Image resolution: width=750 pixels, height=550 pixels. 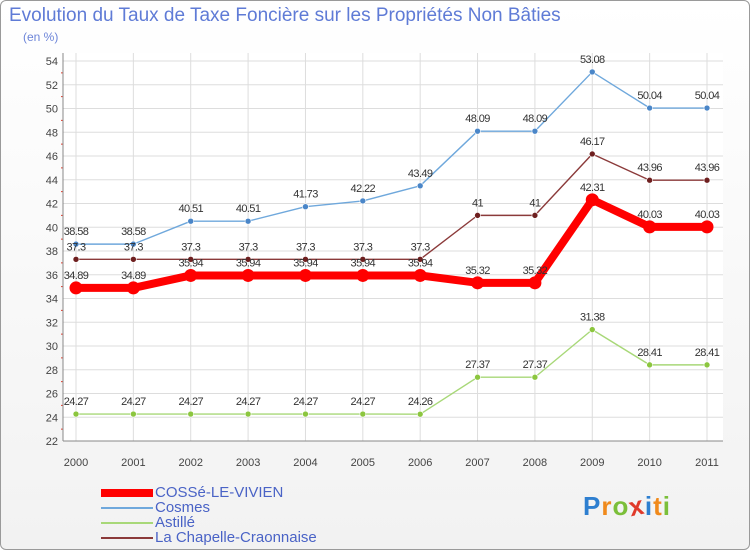 I want to click on y-tick-label: 32, so click(x=52, y=323).